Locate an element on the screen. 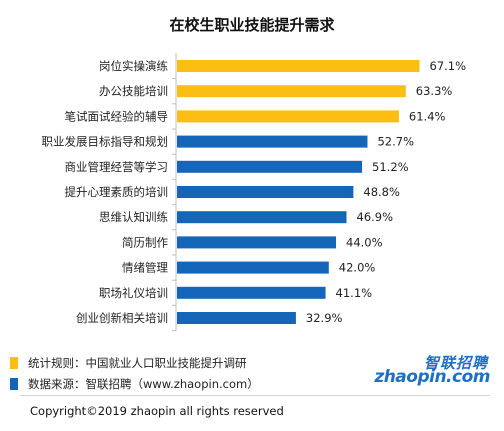  highlight-swatch is located at coordinates (14, 363).